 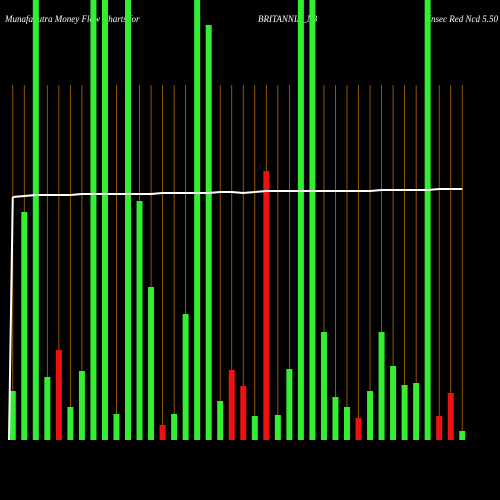 What do you see at coordinates (72, 19) in the screenshot?
I see `chart-title: MunafaSutra Money Flow Charts for` at bounding box center [72, 19].